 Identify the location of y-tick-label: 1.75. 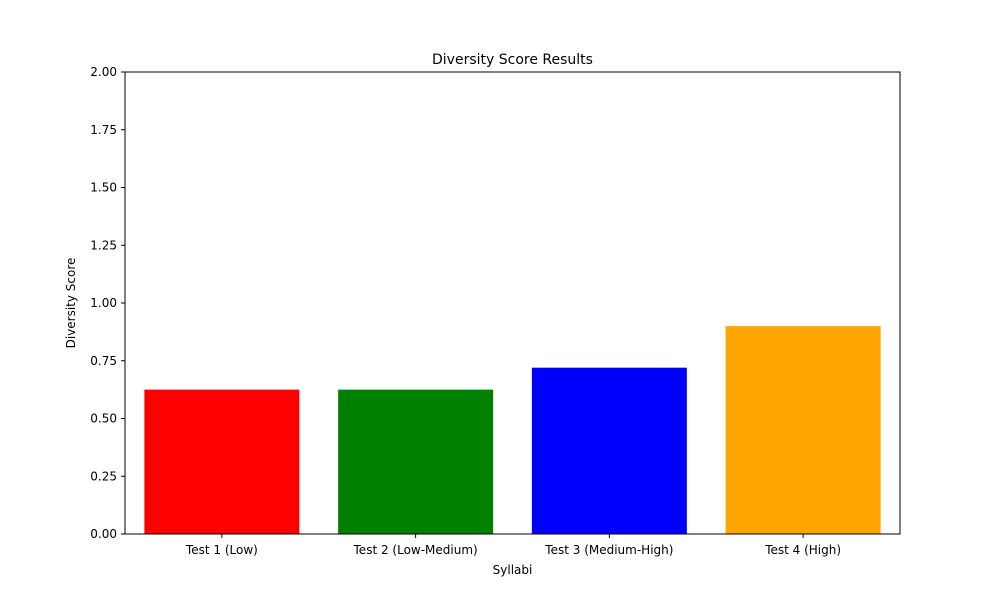
(103, 130).